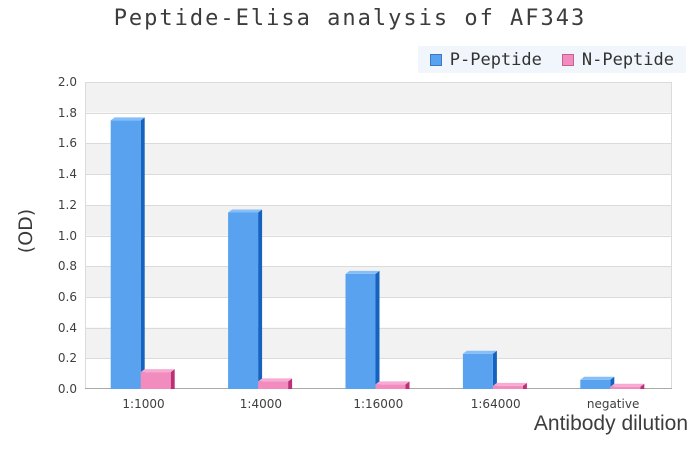  Describe the element at coordinates (551, 59) in the screenshot. I see `legend: P-Peptide N-Peptide` at that location.